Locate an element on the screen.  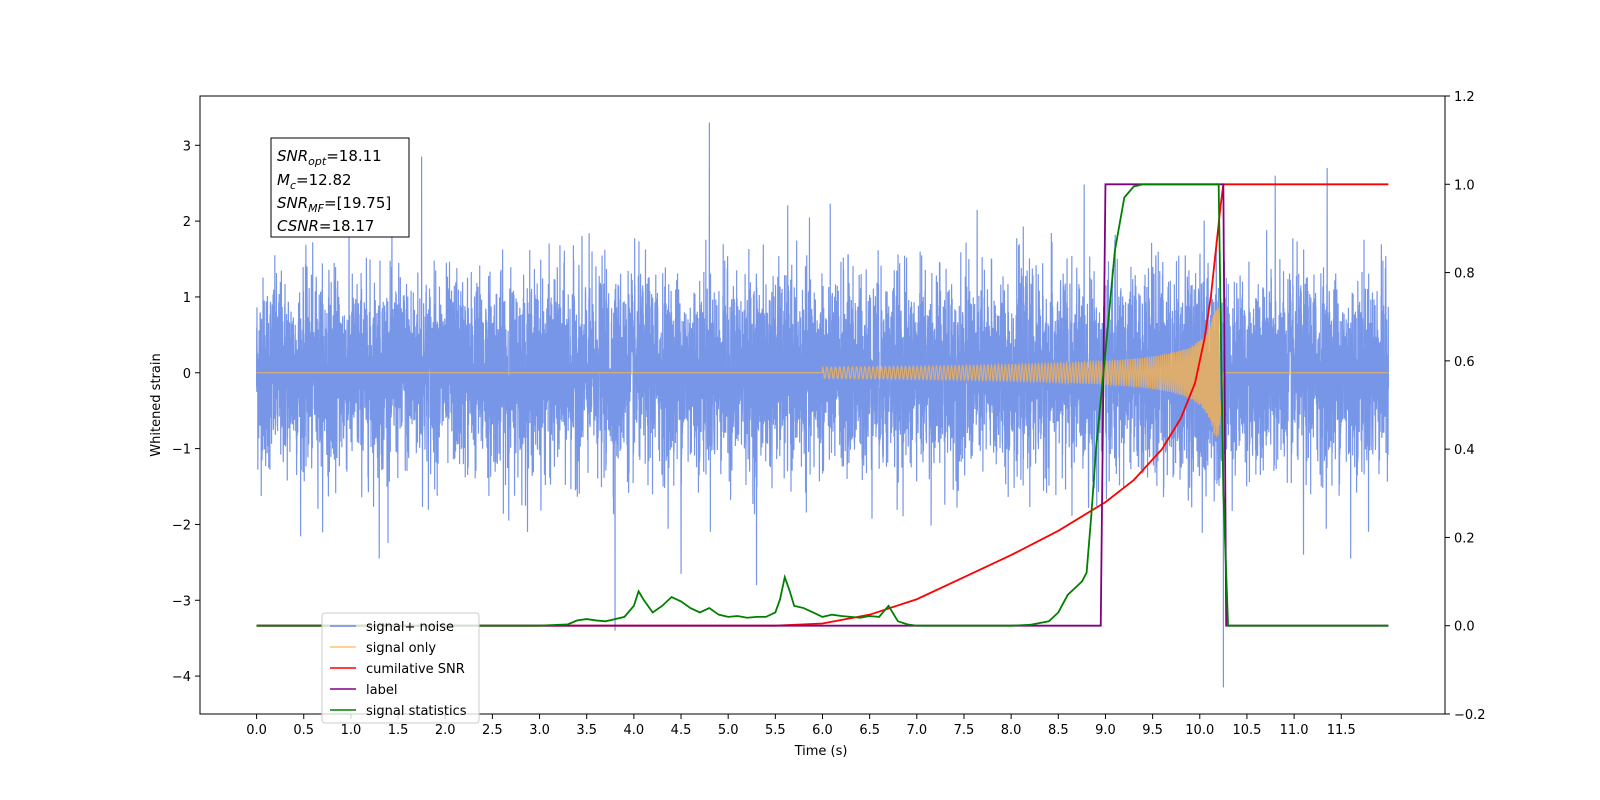
x-tick-label: 11.5 is located at coordinates (1341, 730).